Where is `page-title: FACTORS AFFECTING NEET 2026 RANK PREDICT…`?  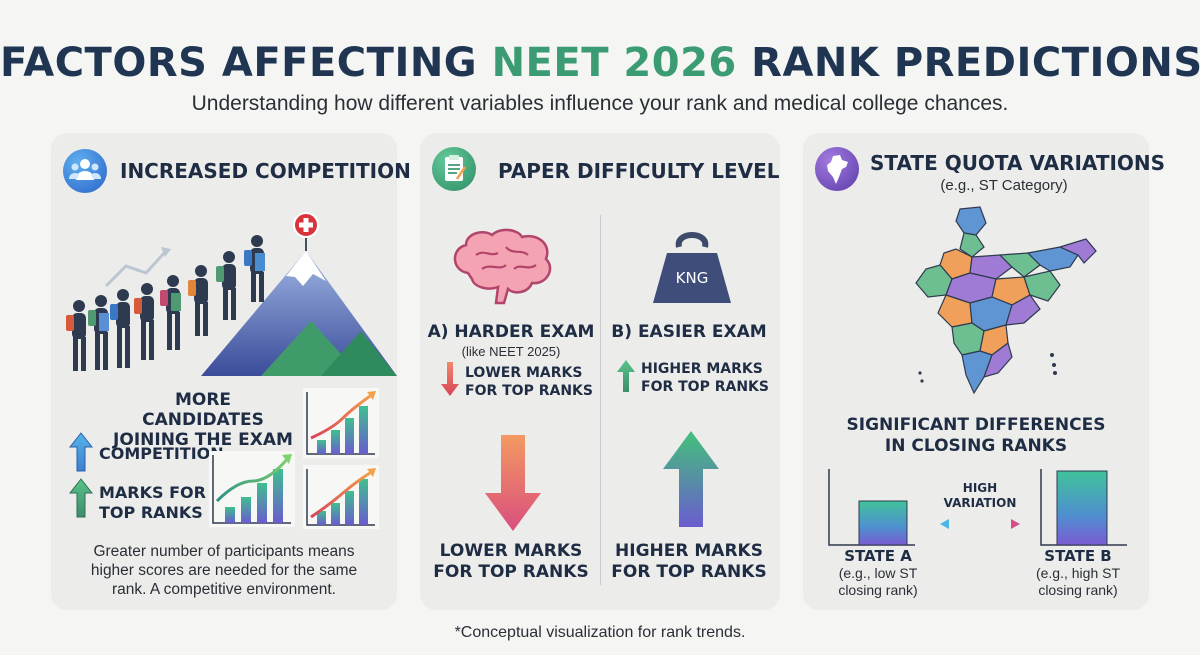
page-title: FACTORS AFFECTING NEET 2026 RANK PREDICT… is located at coordinates (600, 63).